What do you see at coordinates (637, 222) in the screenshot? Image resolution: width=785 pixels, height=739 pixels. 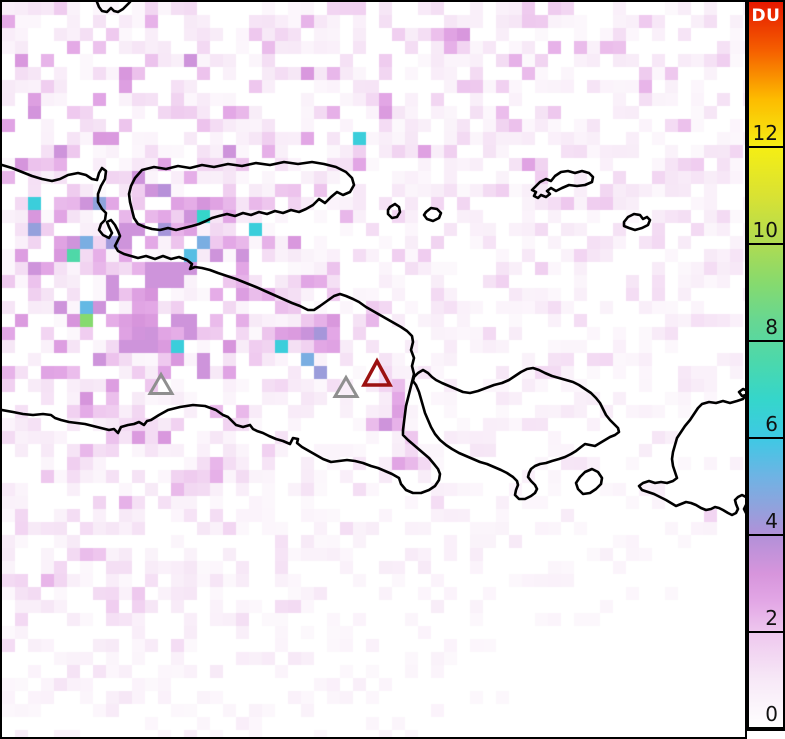 I see `coastline-island-east` at bounding box center [637, 222].